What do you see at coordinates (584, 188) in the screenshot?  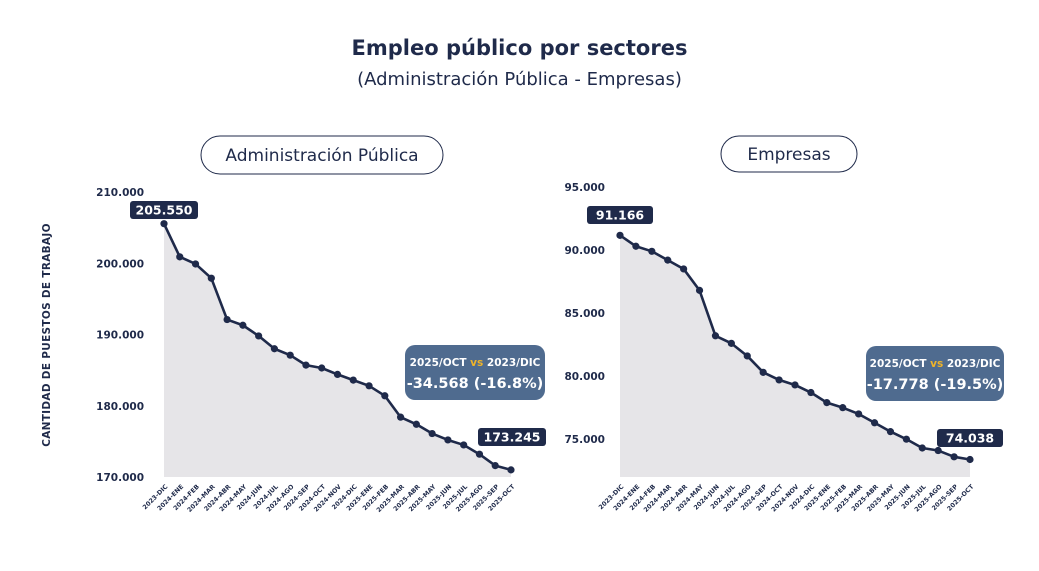 I see `y-tick-label: 95.000` at bounding box center [584, 188].